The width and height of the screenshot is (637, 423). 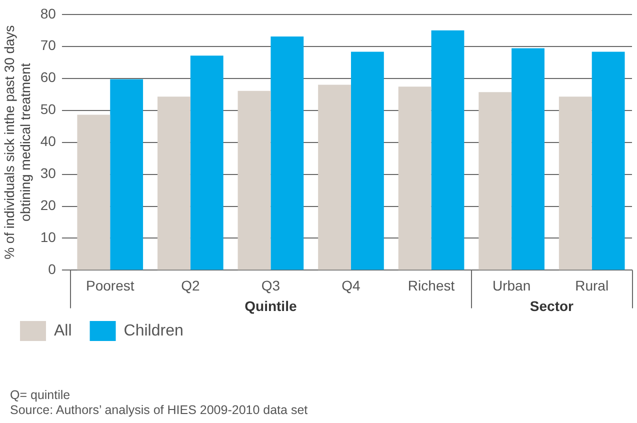 What do you see at coordinates (48, 13) in the screenshot?
I see `y-tick-label: 80` at bounding box center [48, 13].